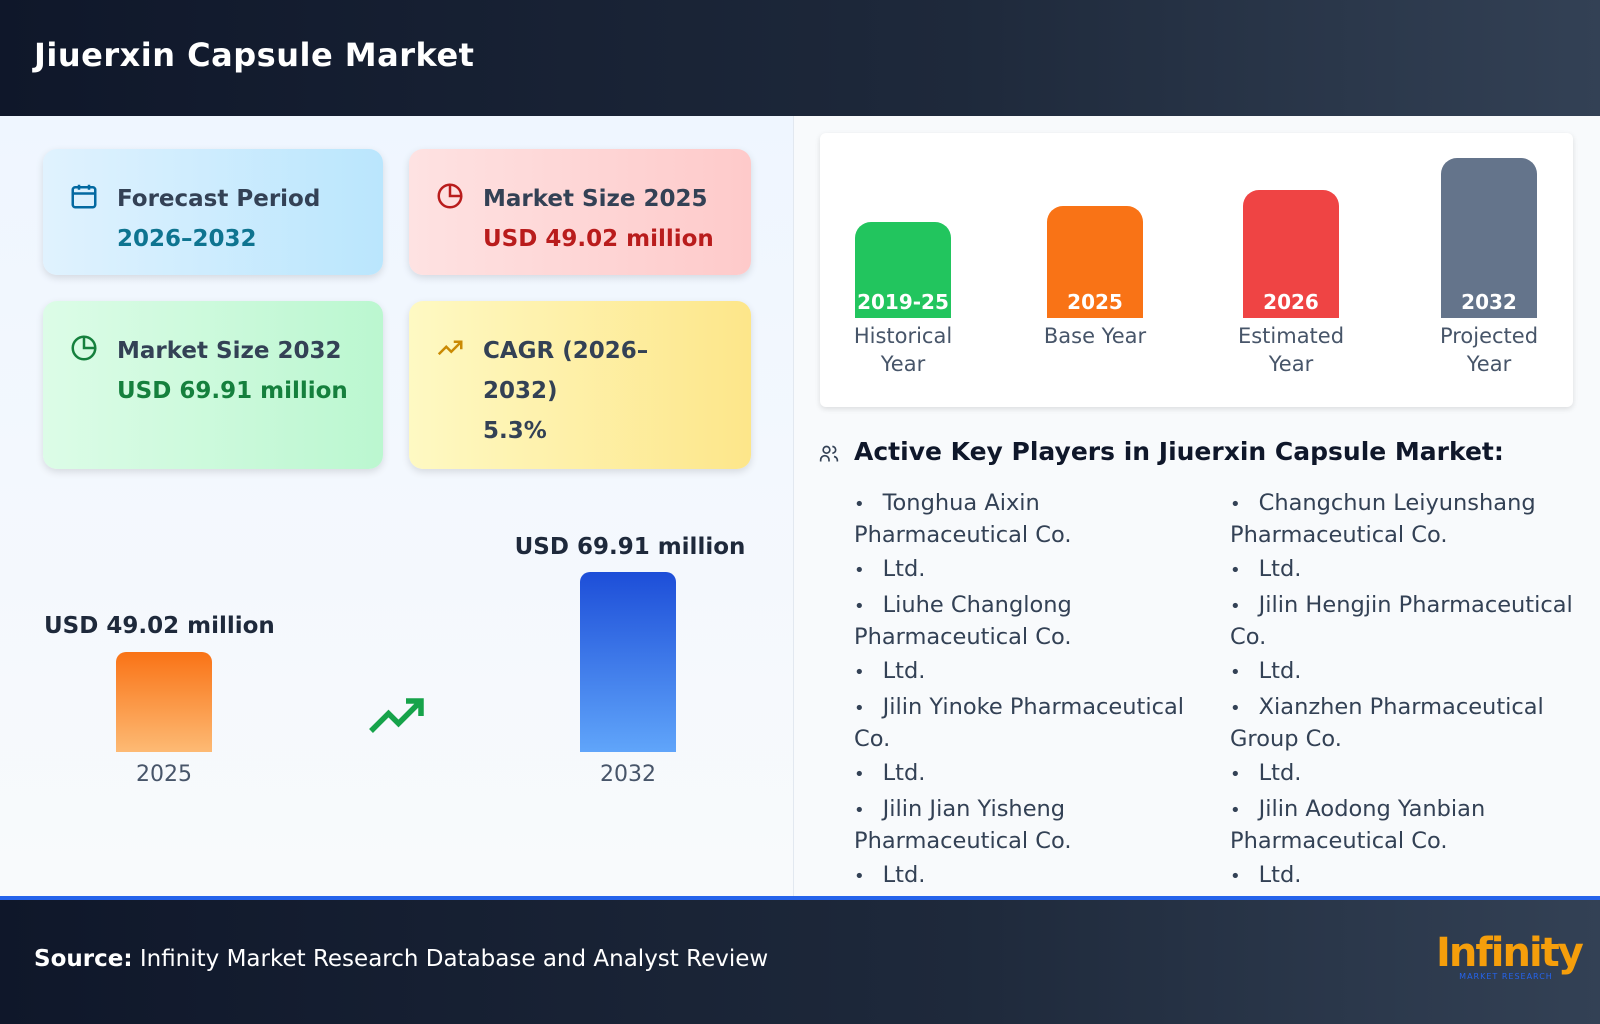  What do you see at coordinates (1489, 238) in the screenshot?
I see `timeline-bar: 2032` at bounding box center [1489, 238].